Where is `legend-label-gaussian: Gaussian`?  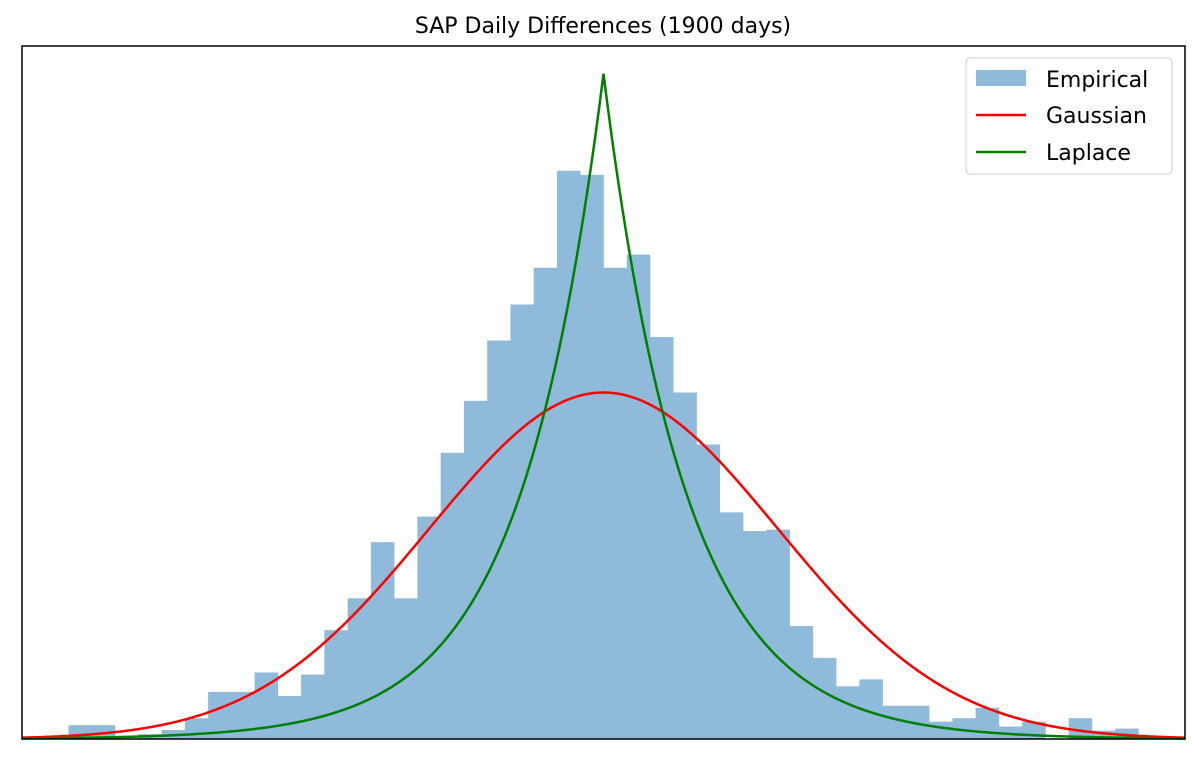
legend-label-gaussian: Gaussian is located at coordinates (1096, 116).